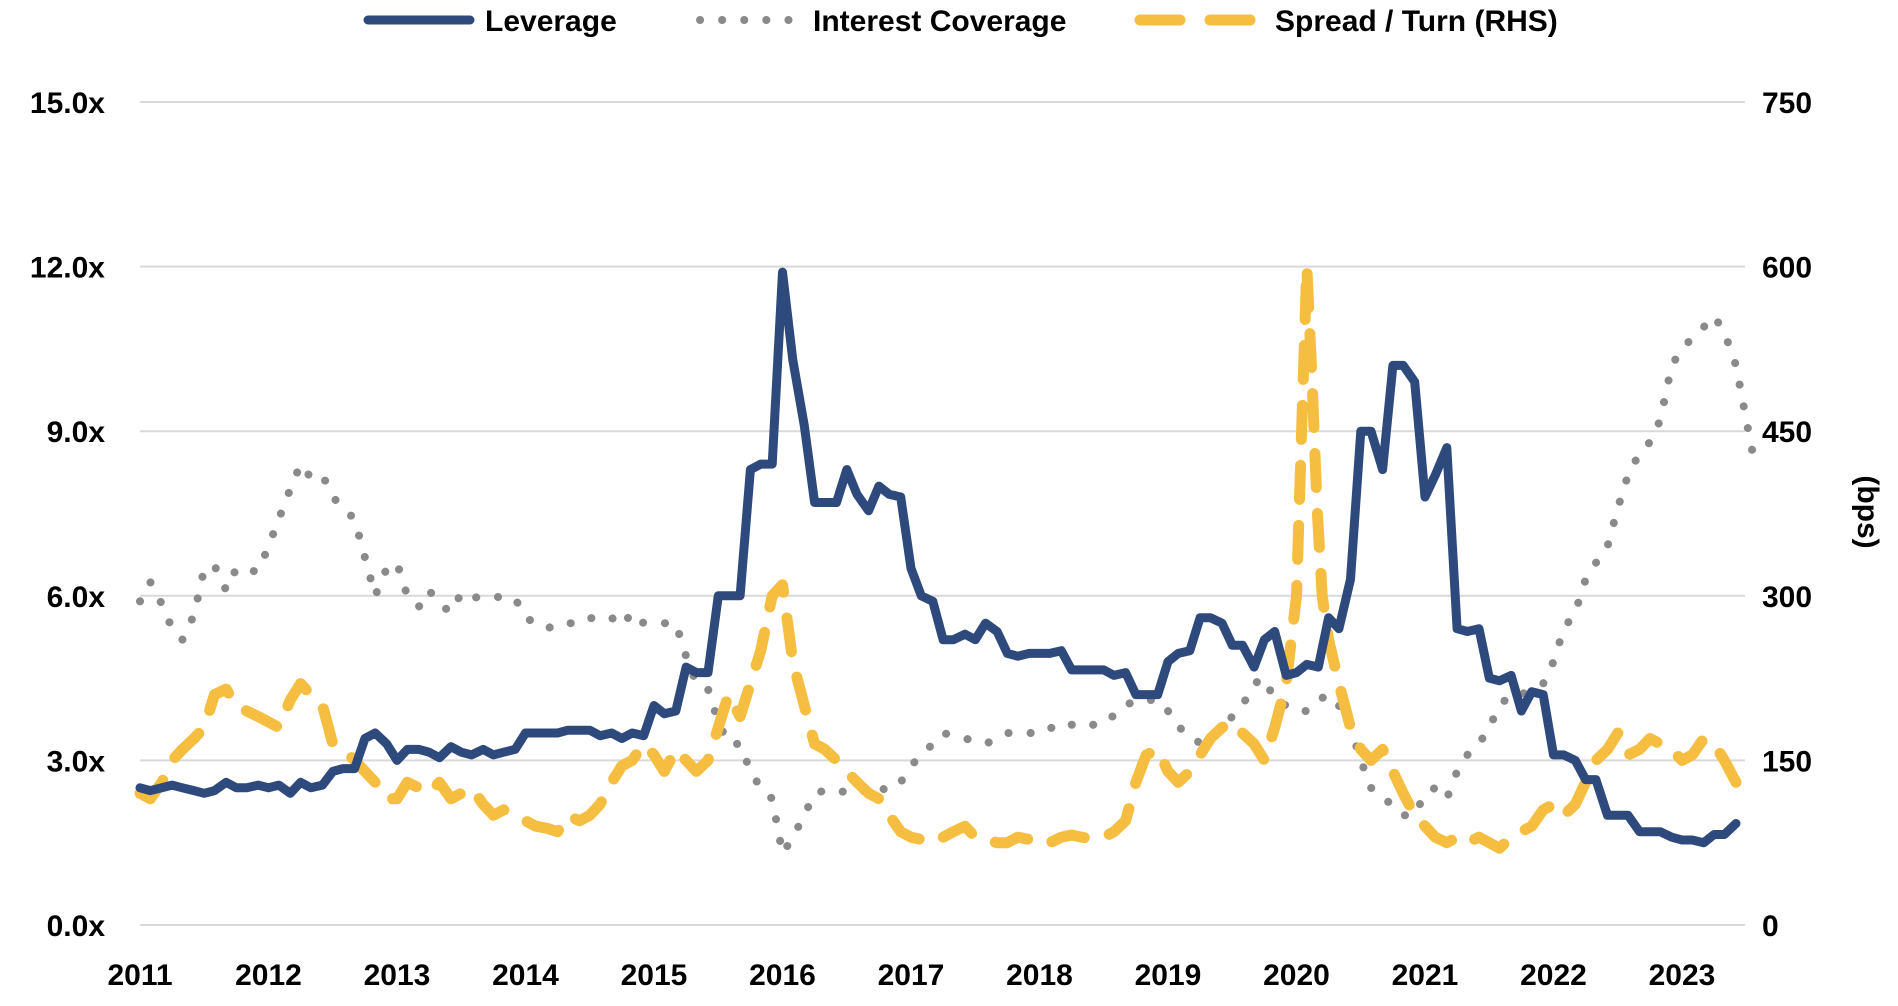 This screenshot has height=1006, width=1898. What do you see at coordinates (1682, 975) in the screenshot?
I see `x-tick-label: 2023` at bounding box center [1682, 975].